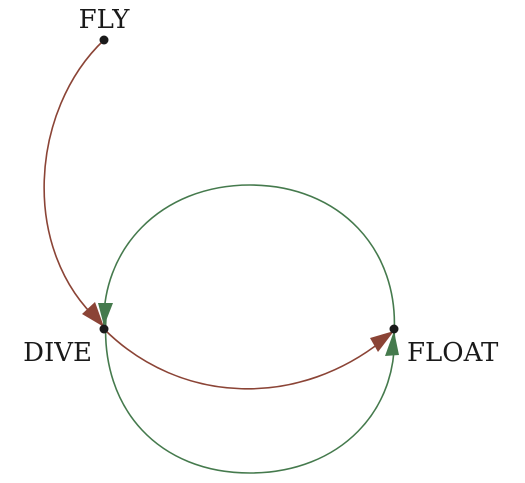 The width and height of the screenshot is (525, 483). What do you see at coordinates (394, 329) in the screenshot?
I see `node-float-dot` at bounding box center [394, 329].